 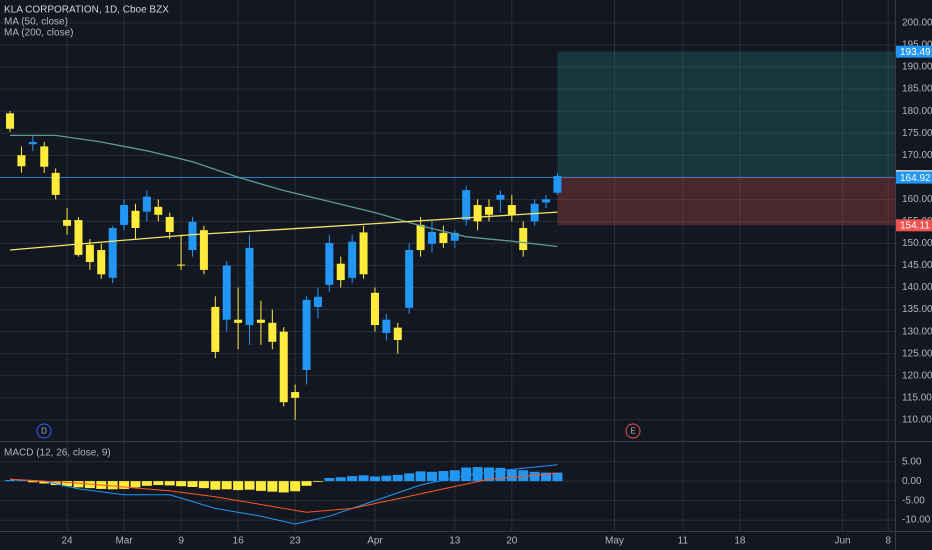 What do you see at coordinates (726, 201) in the screenshot?
I see `loss-zone` at bounding box center [726, 201].